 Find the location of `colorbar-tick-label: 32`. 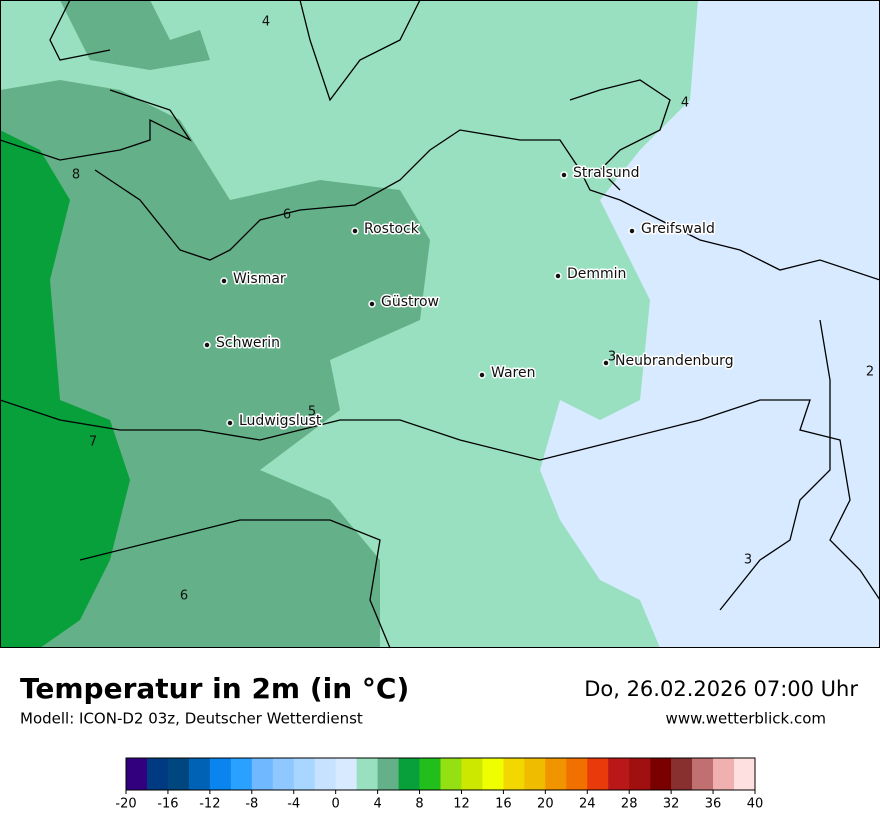

colorbar-tick-label: 32 is located at coordinates (671, 804).